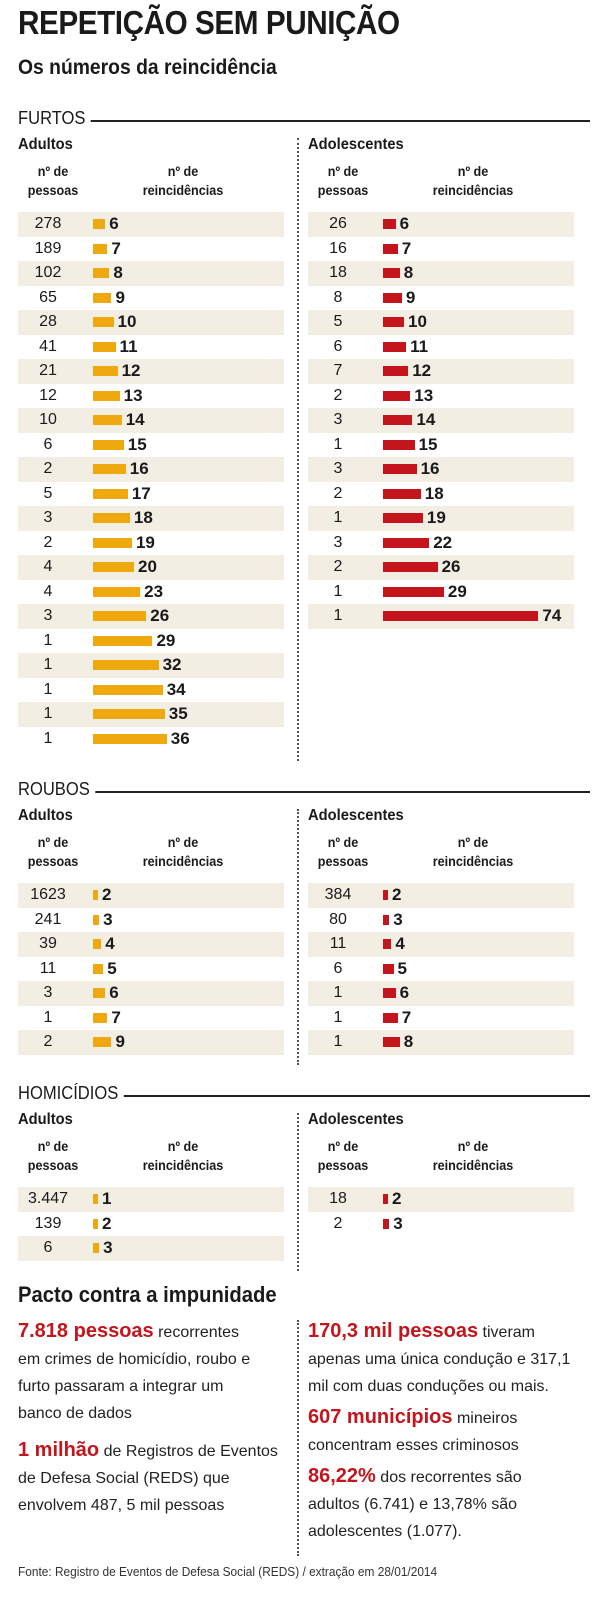 The width and height of the screenshot is (600, 1611). Describe the element at coordinates (400, 943) in the screenshot. I see `bar-value-label: 4` at that location.